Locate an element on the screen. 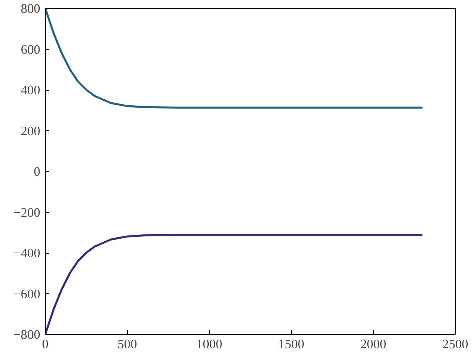 This screenshot has width=473, height=356. x-tick-label: 2000 is located at coordinates (373, 344).